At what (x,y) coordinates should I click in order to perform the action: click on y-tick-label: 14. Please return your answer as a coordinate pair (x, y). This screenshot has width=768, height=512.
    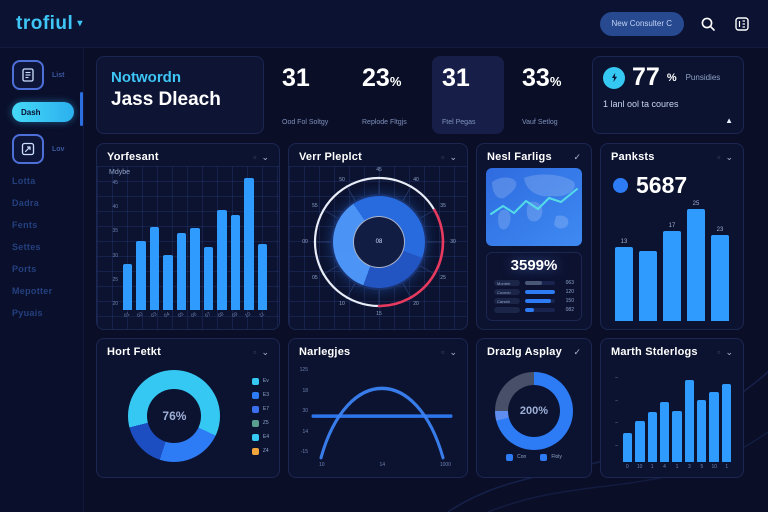
    Looking at the image, I should click on (305, 431).